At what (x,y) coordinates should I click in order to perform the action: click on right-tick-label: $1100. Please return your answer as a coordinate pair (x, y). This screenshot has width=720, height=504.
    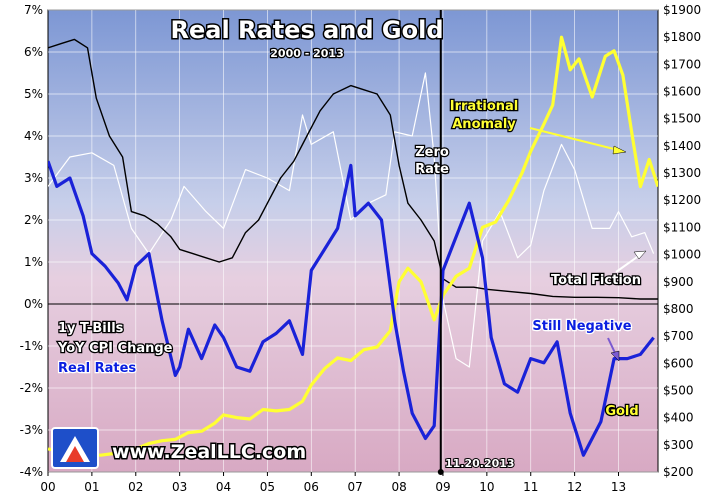
    Looking at the image, I should click on (682, 227).